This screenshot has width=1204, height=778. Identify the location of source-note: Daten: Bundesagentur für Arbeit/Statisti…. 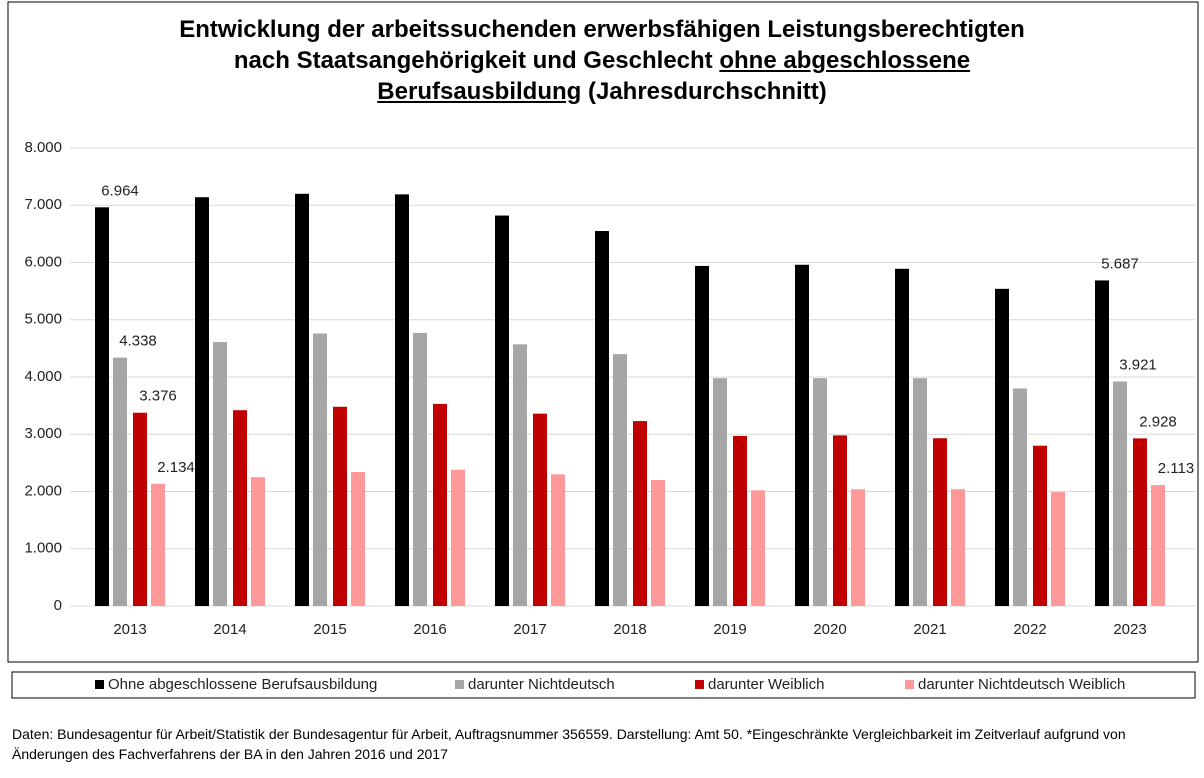
(569, 744).